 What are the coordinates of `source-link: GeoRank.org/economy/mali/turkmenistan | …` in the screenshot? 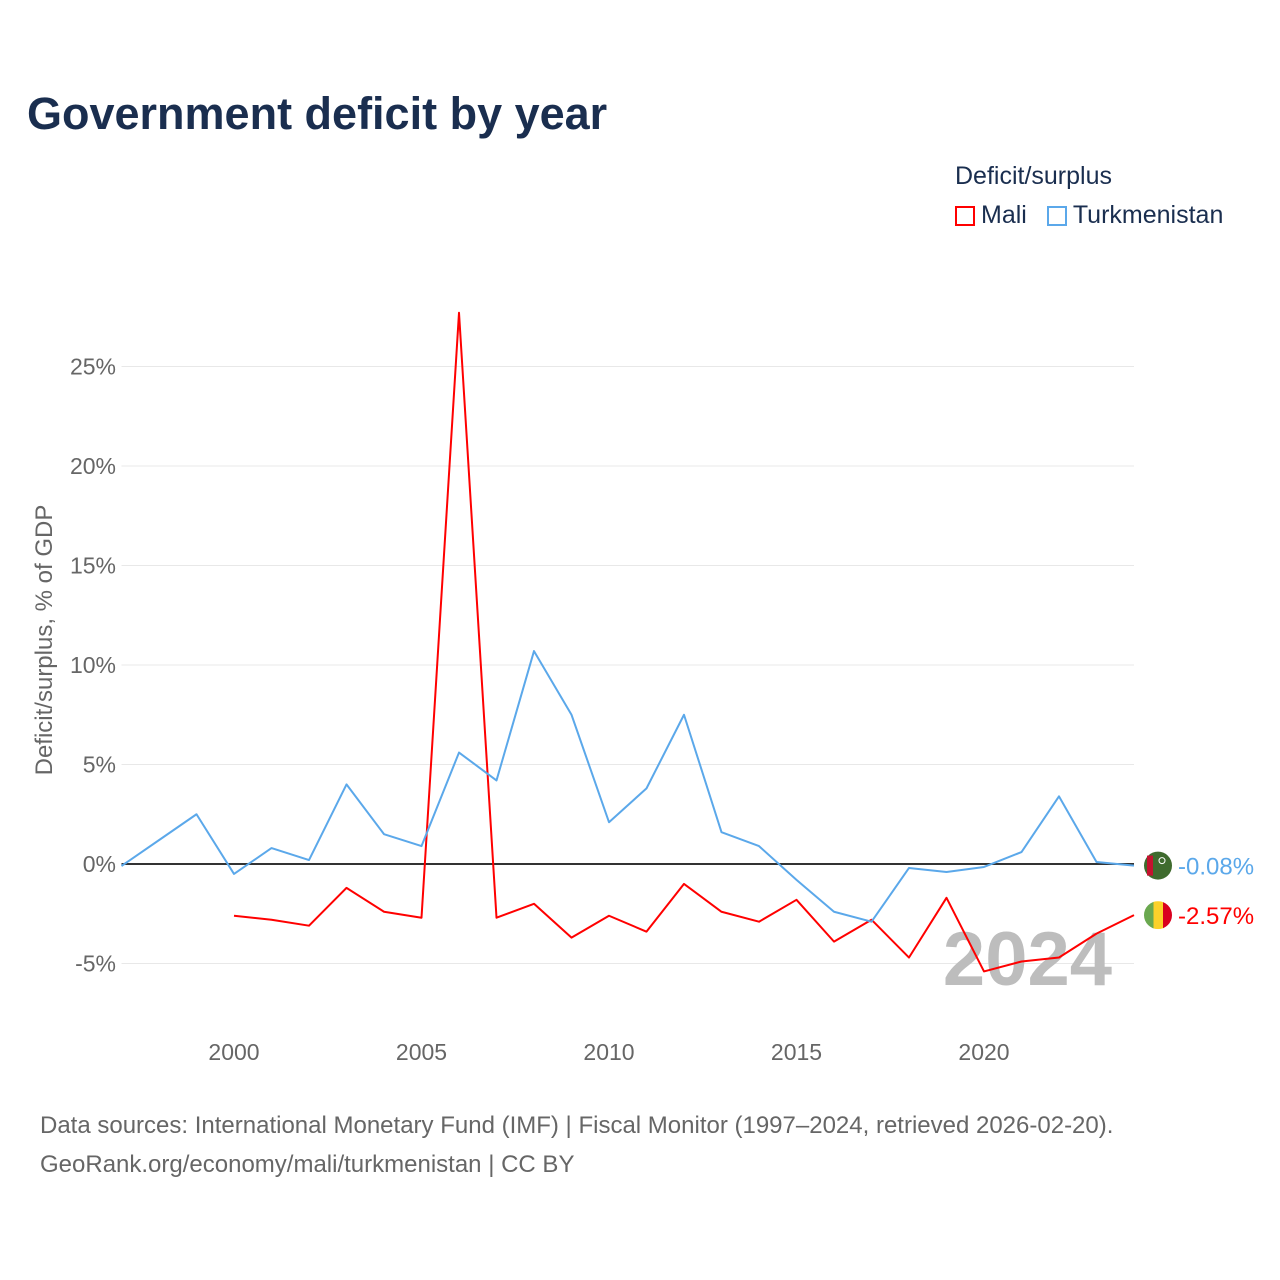 It's located at (307, 1164).